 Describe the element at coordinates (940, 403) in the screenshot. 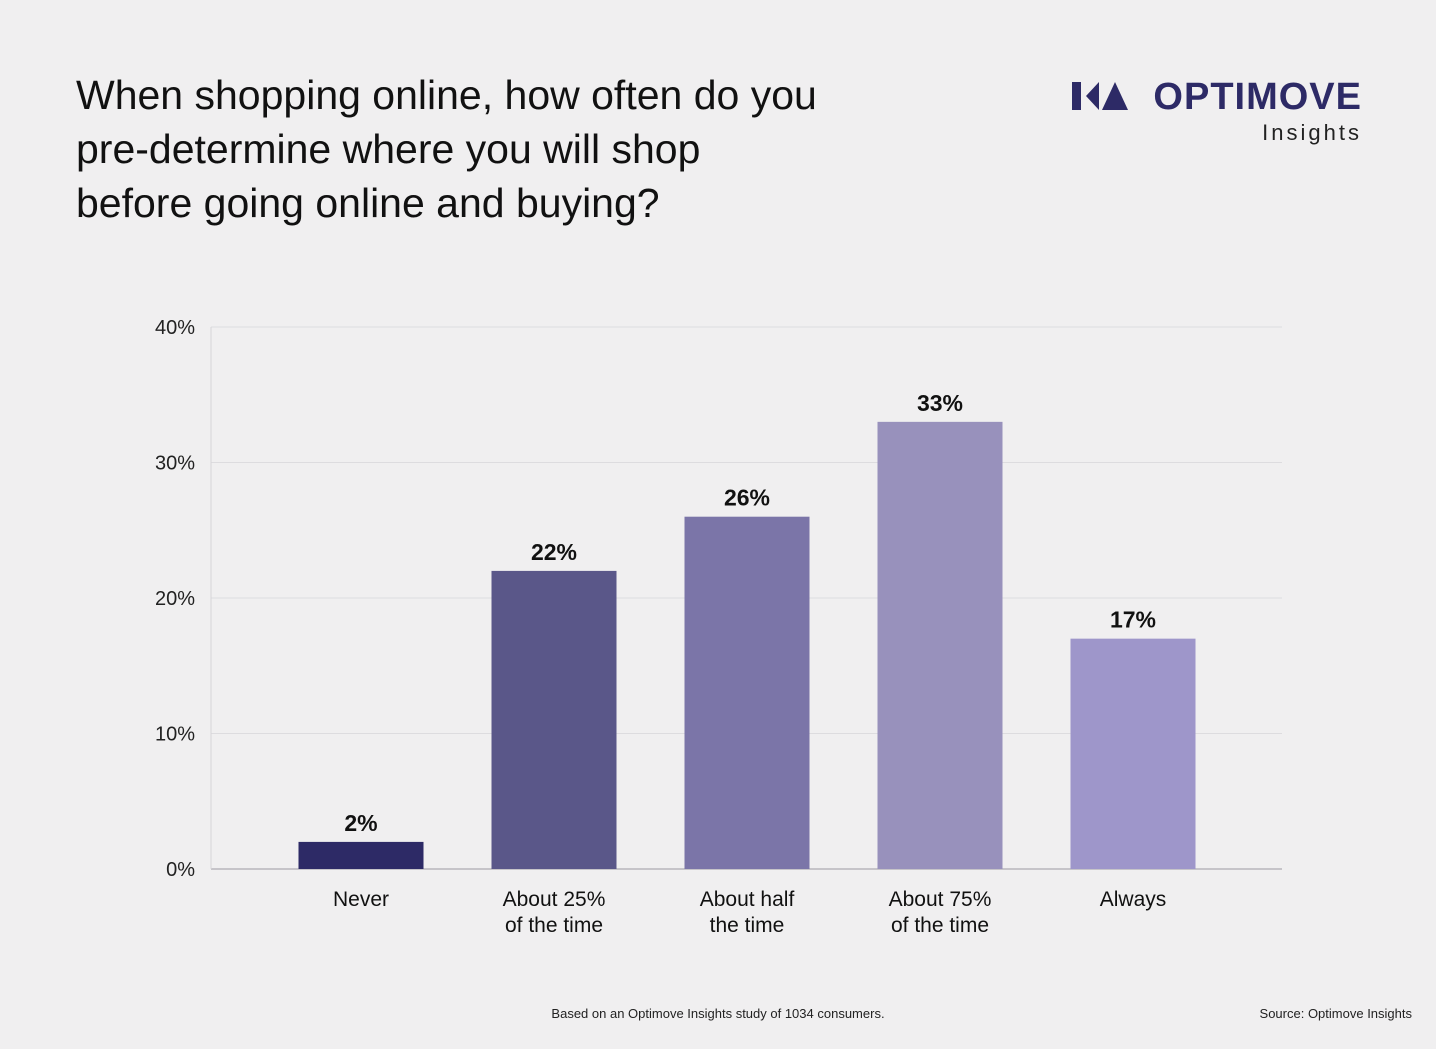

I see `bar-value-label: 33%` at that location.